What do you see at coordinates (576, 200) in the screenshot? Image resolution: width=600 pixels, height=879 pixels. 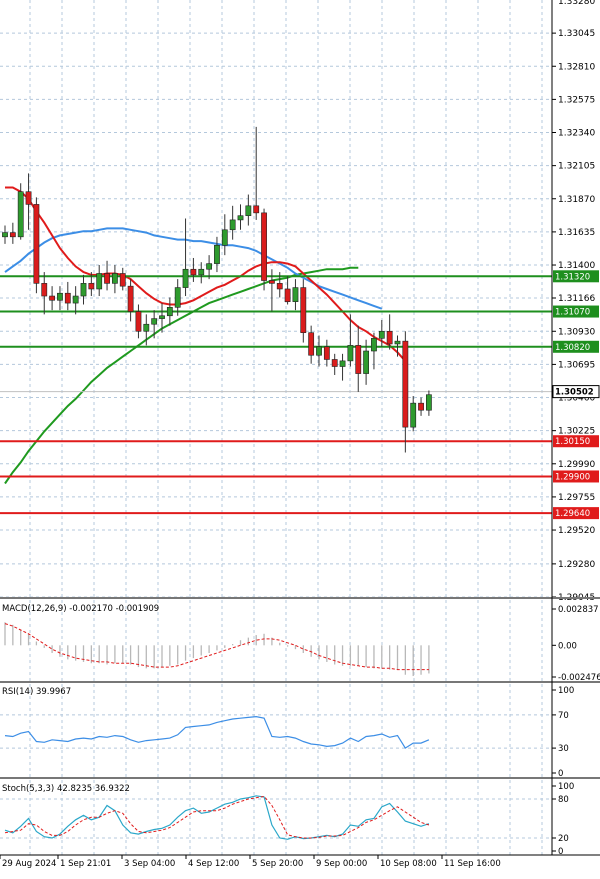 I see `price-axis-label: 1.31870` at bounding box center [576, 200].